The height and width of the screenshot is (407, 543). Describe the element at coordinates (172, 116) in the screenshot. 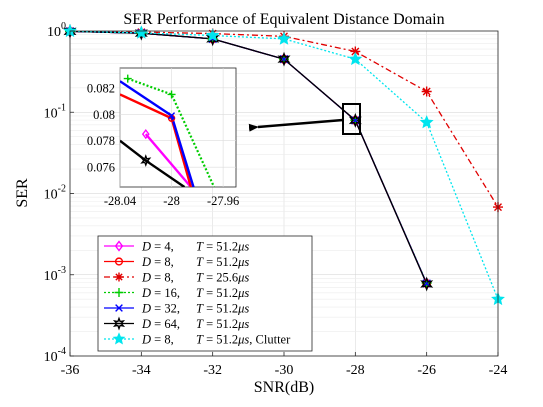

I see `inset-series-4-point` at that location.